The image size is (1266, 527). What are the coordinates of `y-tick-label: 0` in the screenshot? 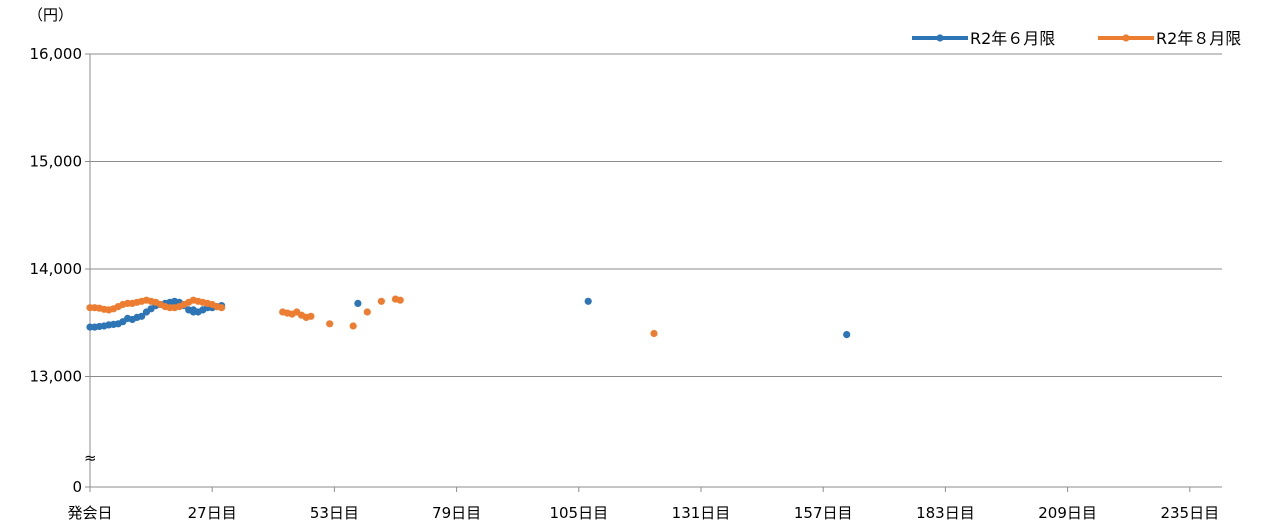 It's located at (77, 487).